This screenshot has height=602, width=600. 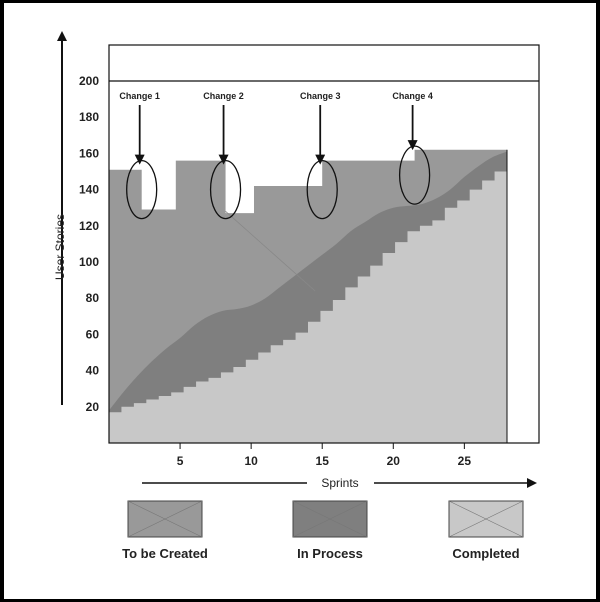 I want to click on y-tick-label: 200, so click(x=89, y=81).